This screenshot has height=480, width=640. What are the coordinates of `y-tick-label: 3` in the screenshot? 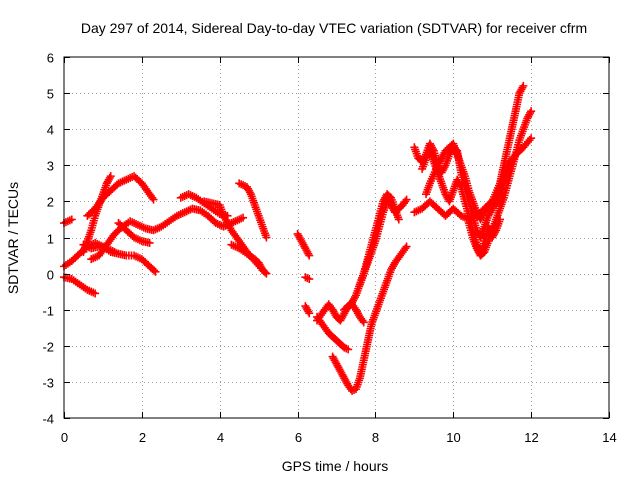 It's located at (50, 166).